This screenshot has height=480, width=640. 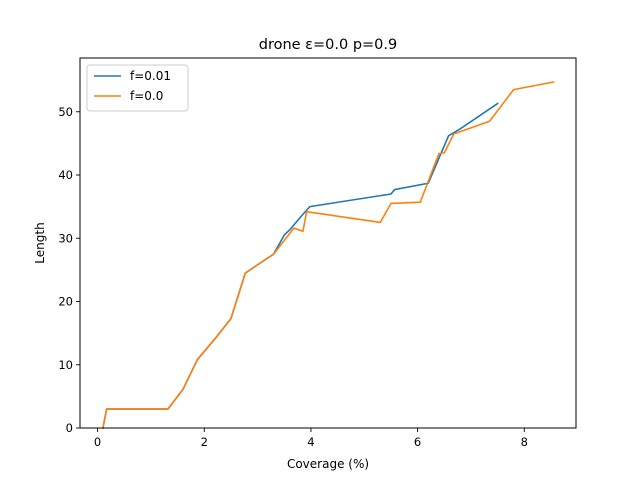 What do you see at coordinates (328, 464) in the screenshot?
I see `x-axis-label: Coverage (%)` at bounding box center [328, 464].